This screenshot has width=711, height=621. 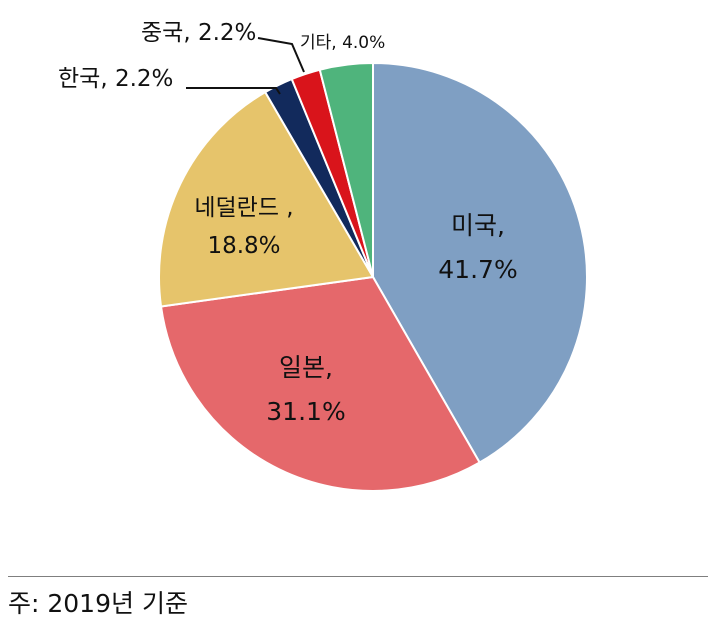 I want to click on slice-label-china: 중국, 2.2%, so click(x=198, y=33).